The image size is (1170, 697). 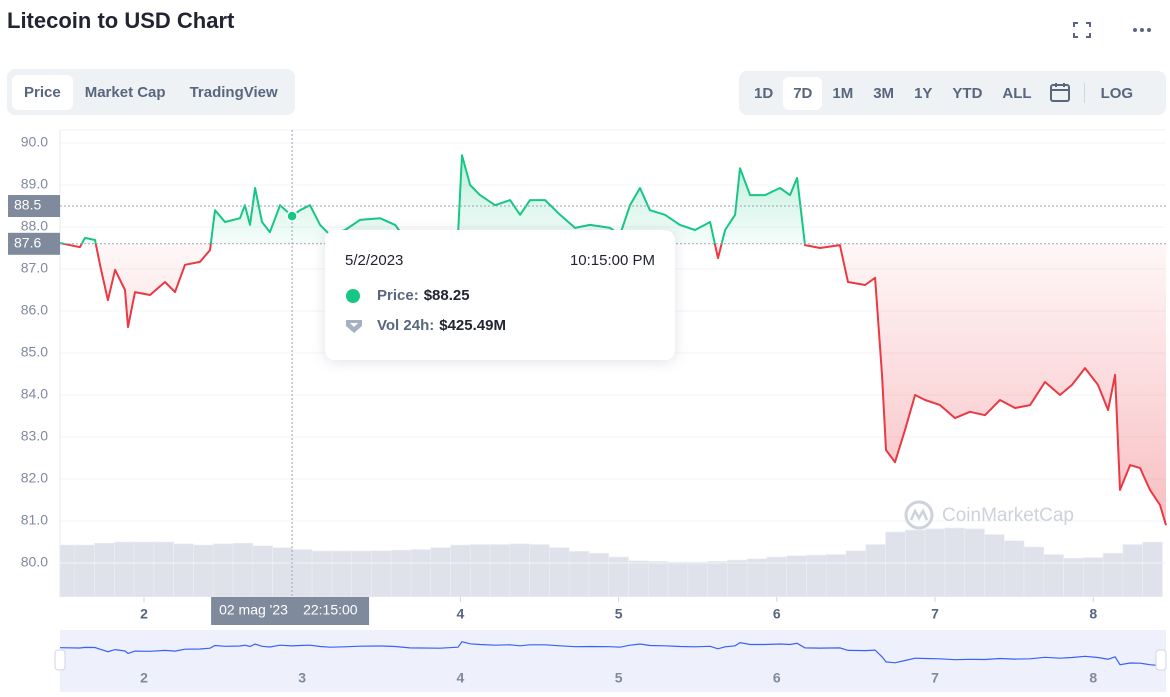 What do you see at coordinates (613, 654) in the screenshot?
I see `navigator-line` at bounding box center [613, 654].